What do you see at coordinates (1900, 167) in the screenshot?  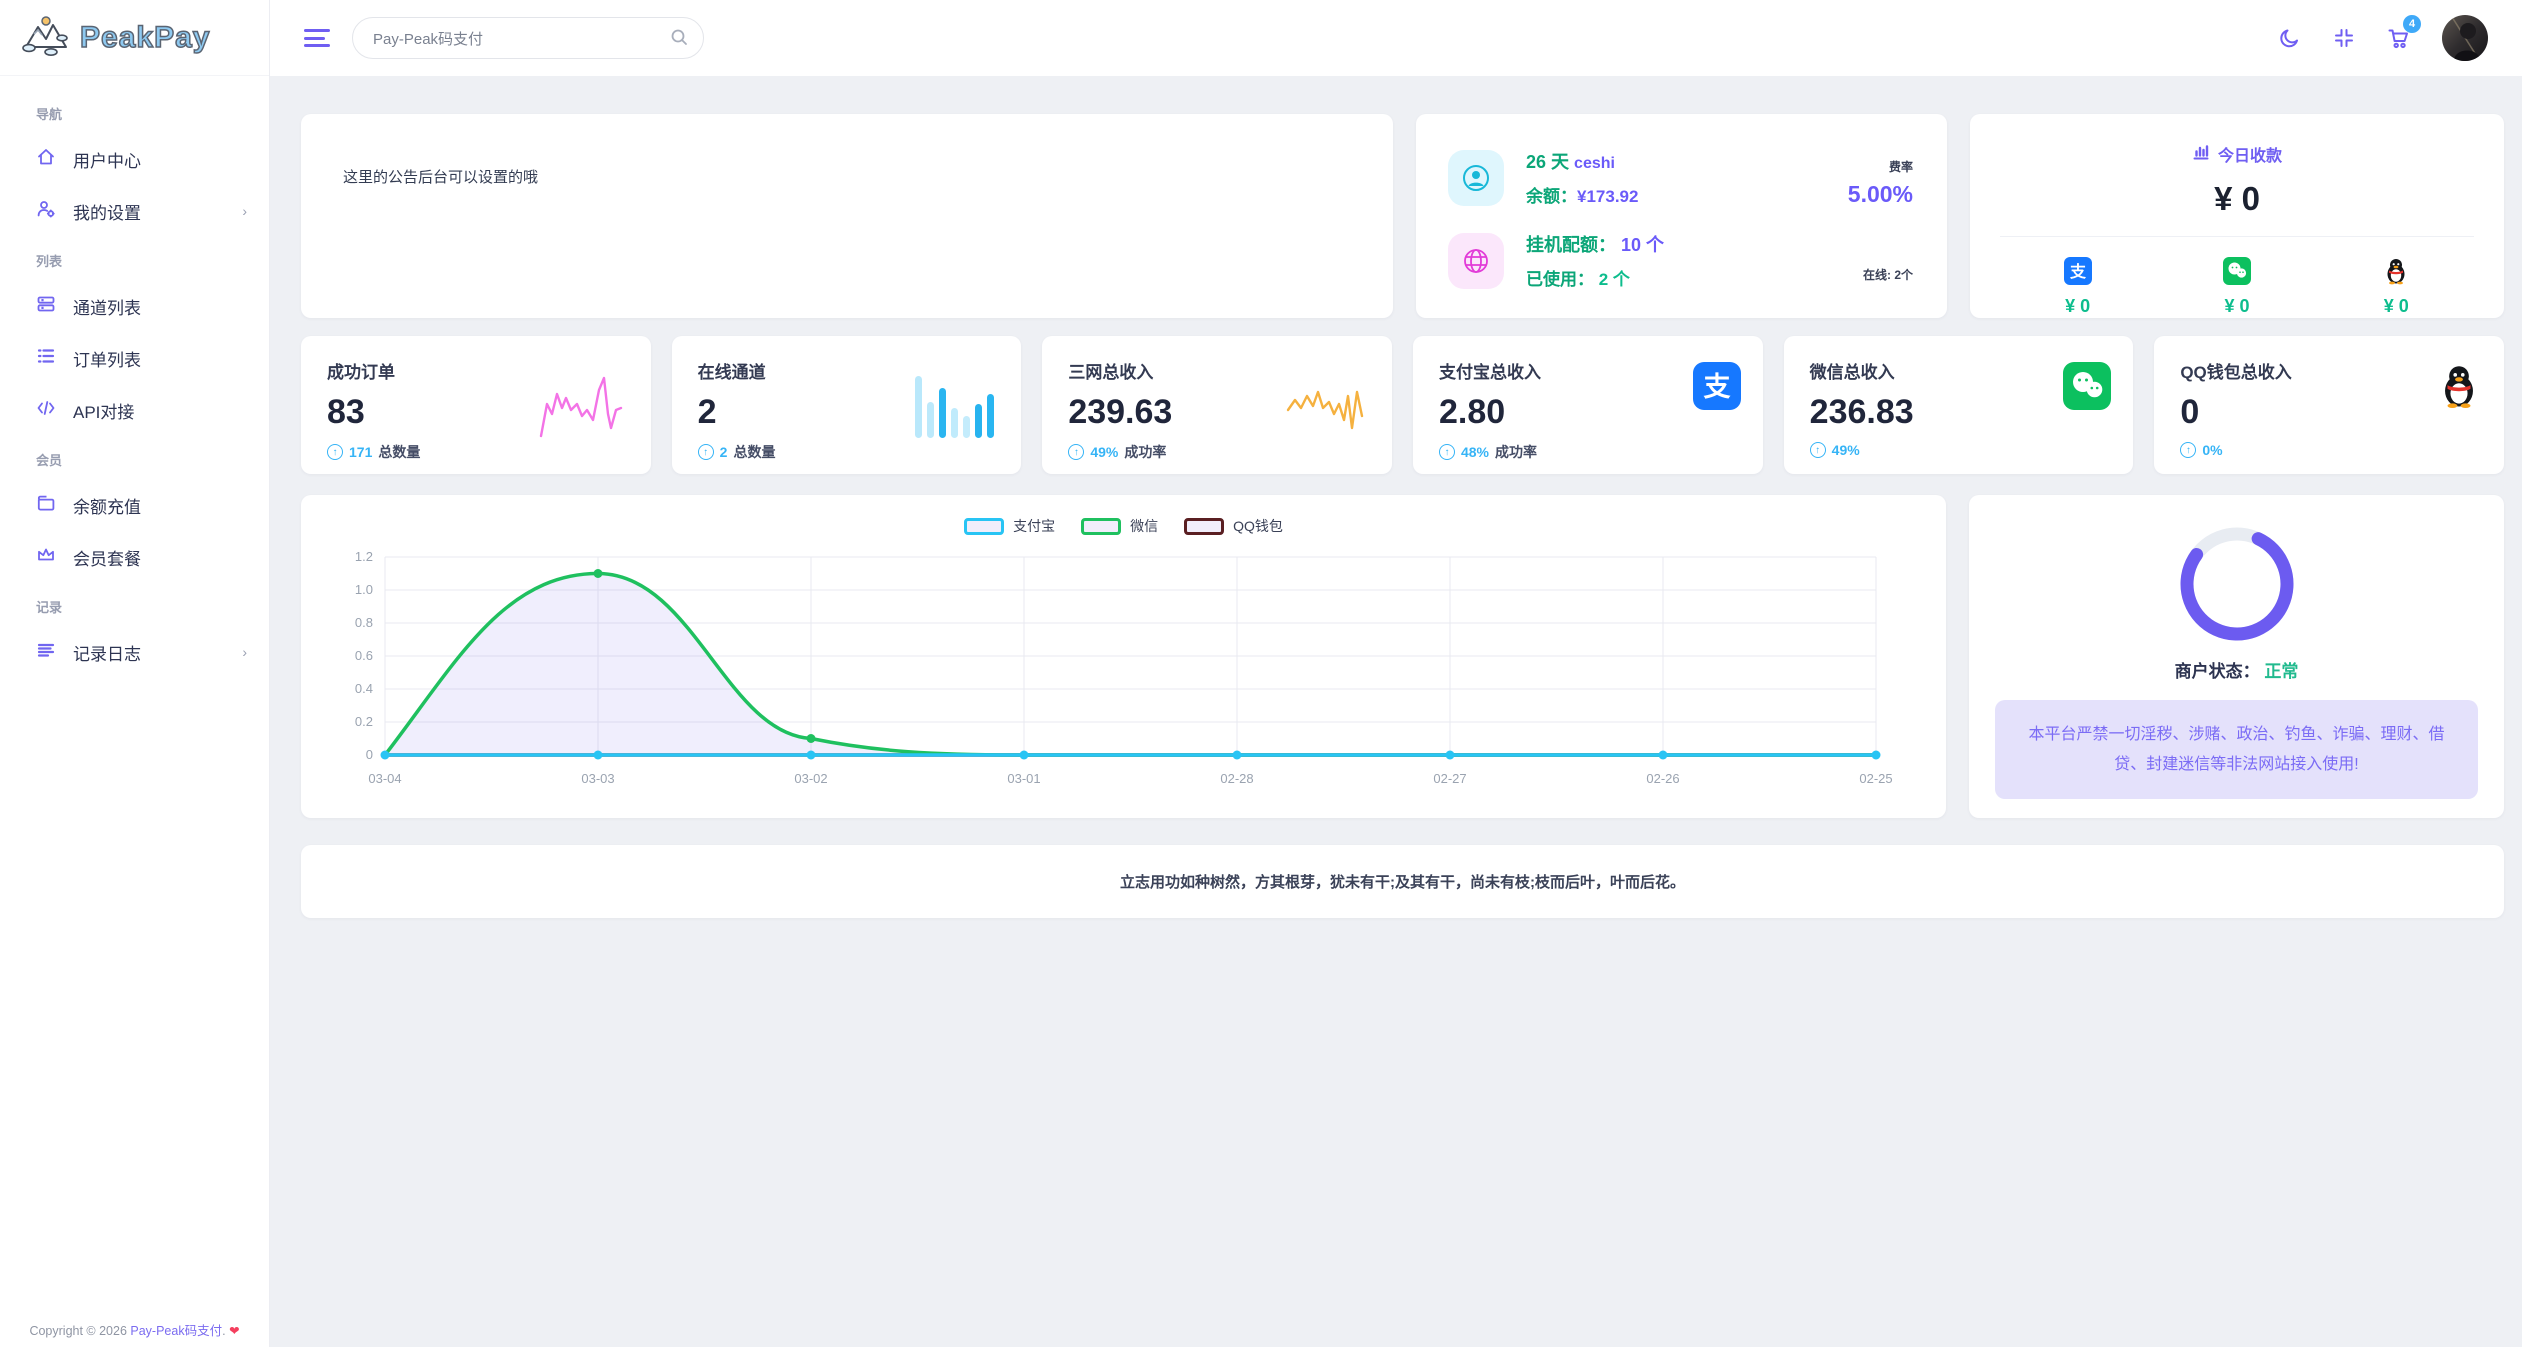 I see `fee-rate-label: 费率` at bounding box center [1900, 167].